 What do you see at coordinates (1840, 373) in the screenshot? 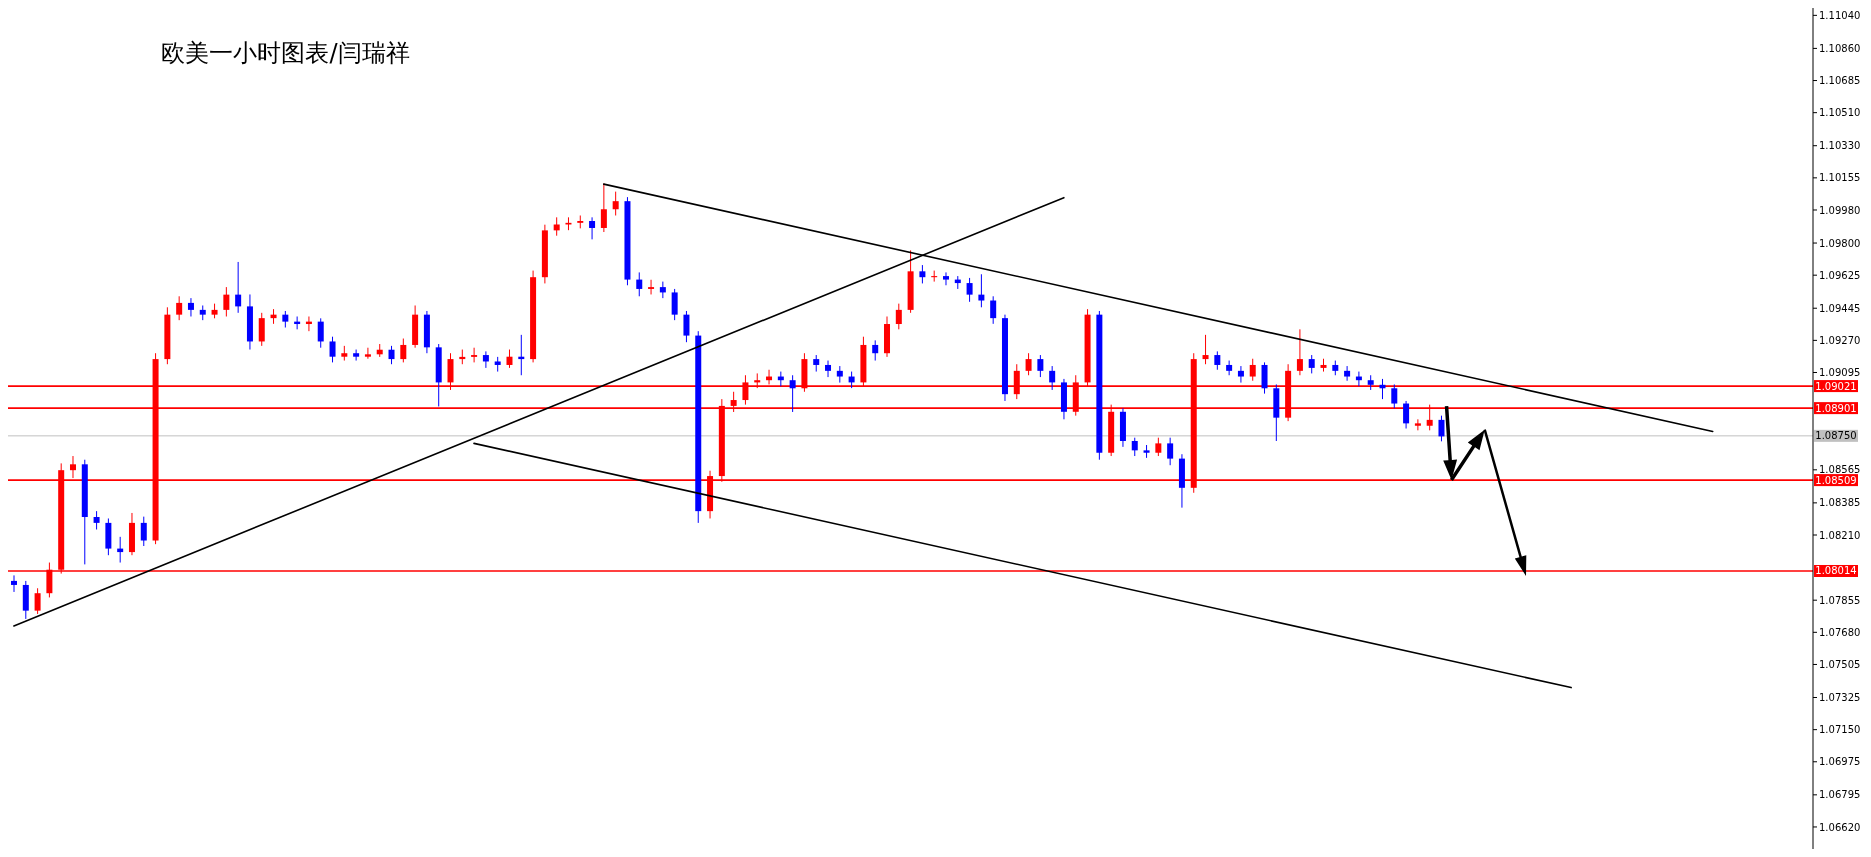
I see `y-tick-label: 1.09095` at bounding box center [1840, 373].